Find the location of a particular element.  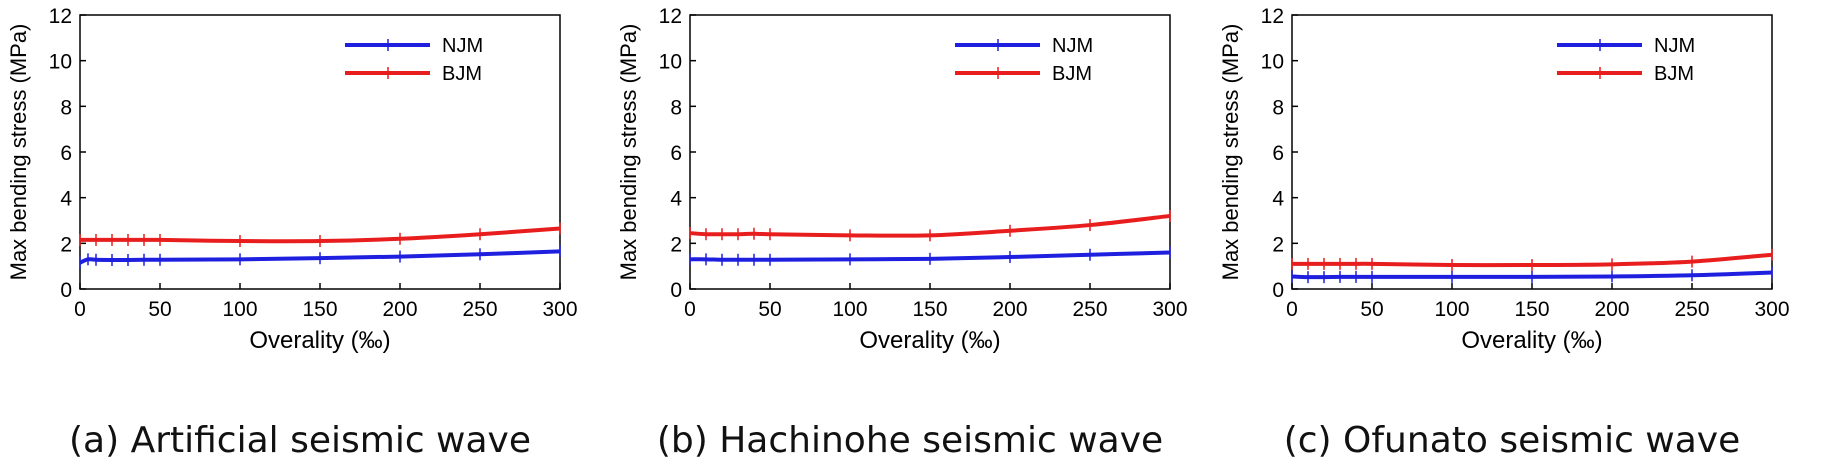

chart-caption-c: (c) Ofunato seismic wave is located at coordinates (1512, 440).